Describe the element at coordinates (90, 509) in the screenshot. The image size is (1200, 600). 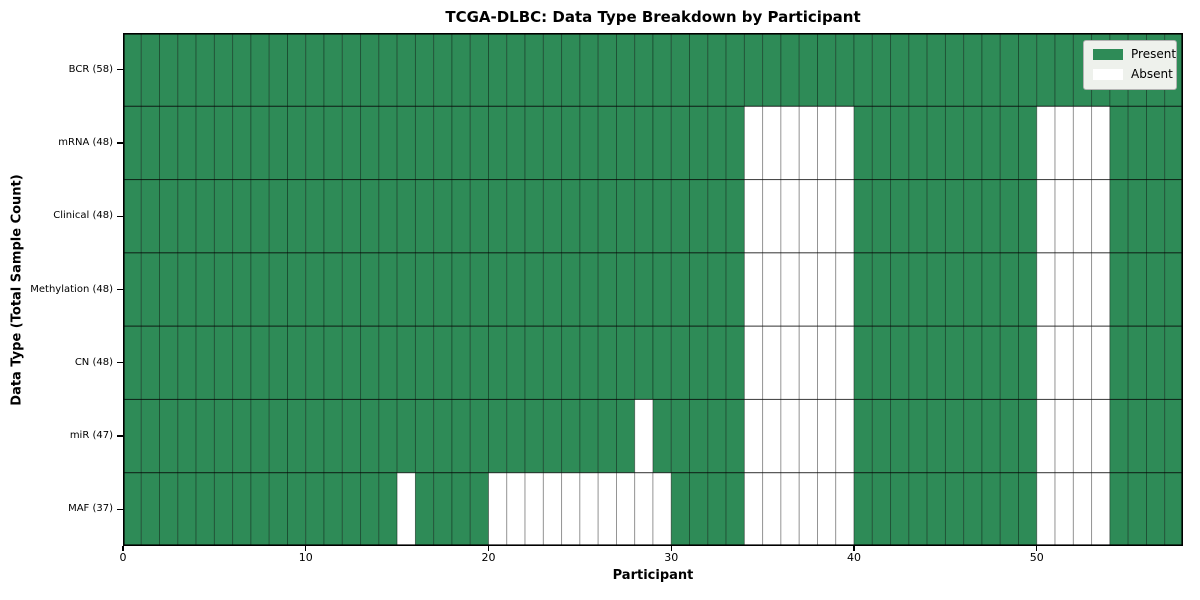
I see `y-tick-label: MAF (37)` at that location.